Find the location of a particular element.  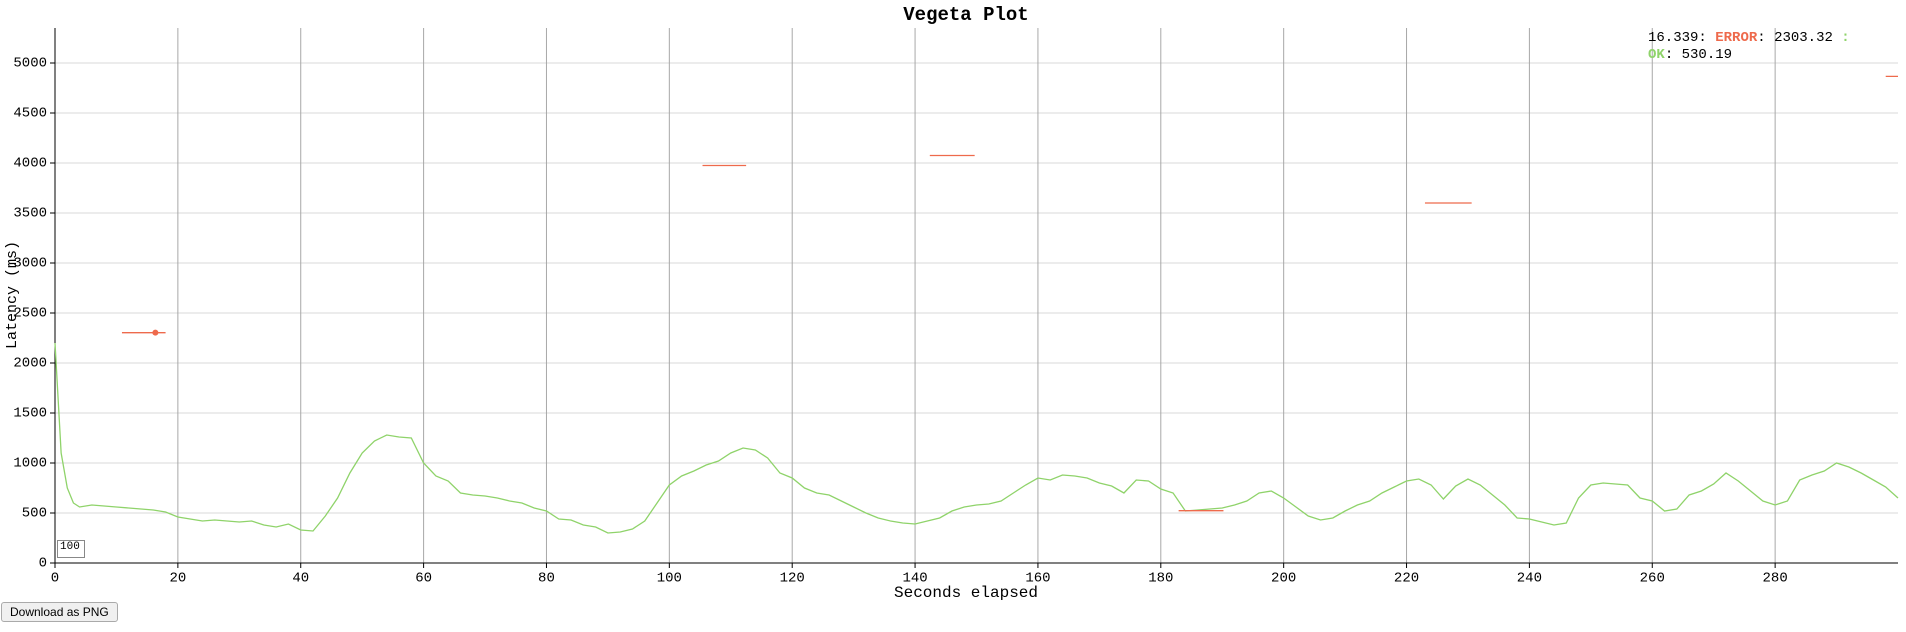

y-tick-label: 3500 is located at coordinates (30, 214).